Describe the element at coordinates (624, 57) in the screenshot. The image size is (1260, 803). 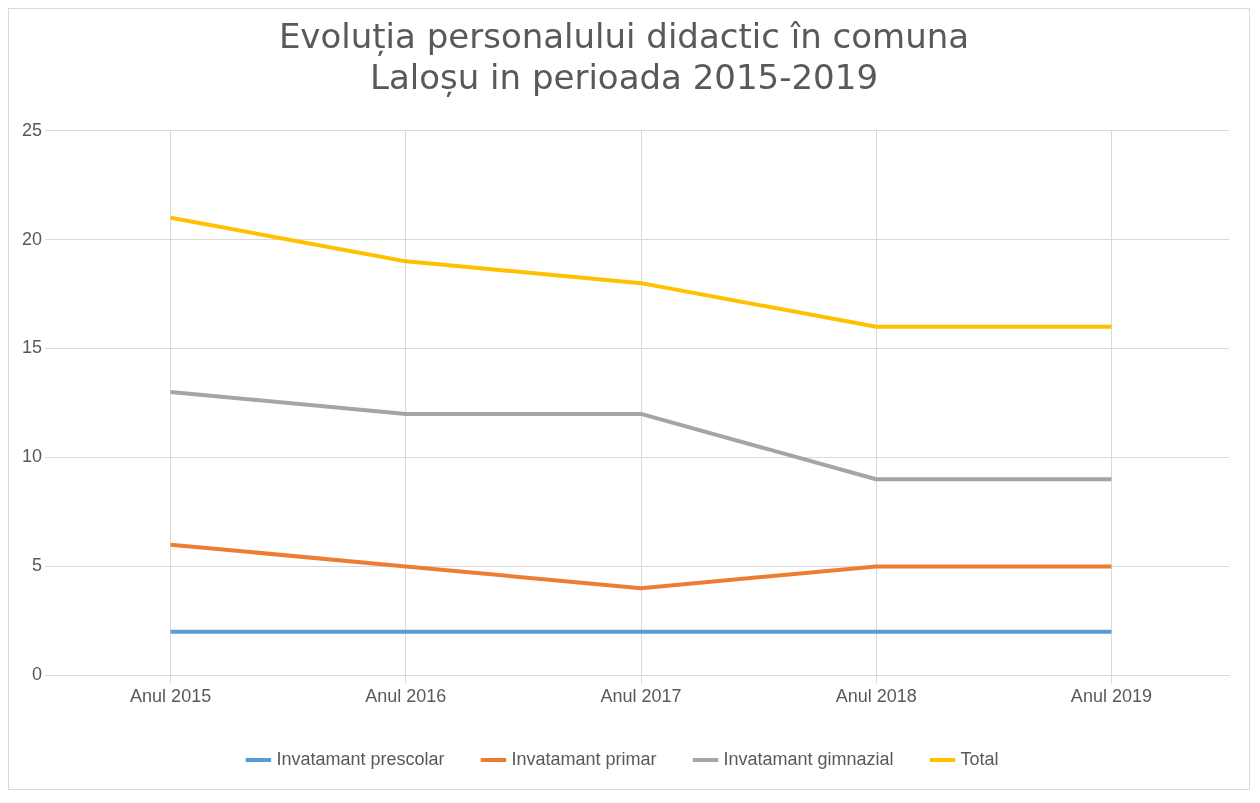
I see `chart-title: Evoluția personalului didactic în comuna Laloșu in perioada 2015-2019` at that location.